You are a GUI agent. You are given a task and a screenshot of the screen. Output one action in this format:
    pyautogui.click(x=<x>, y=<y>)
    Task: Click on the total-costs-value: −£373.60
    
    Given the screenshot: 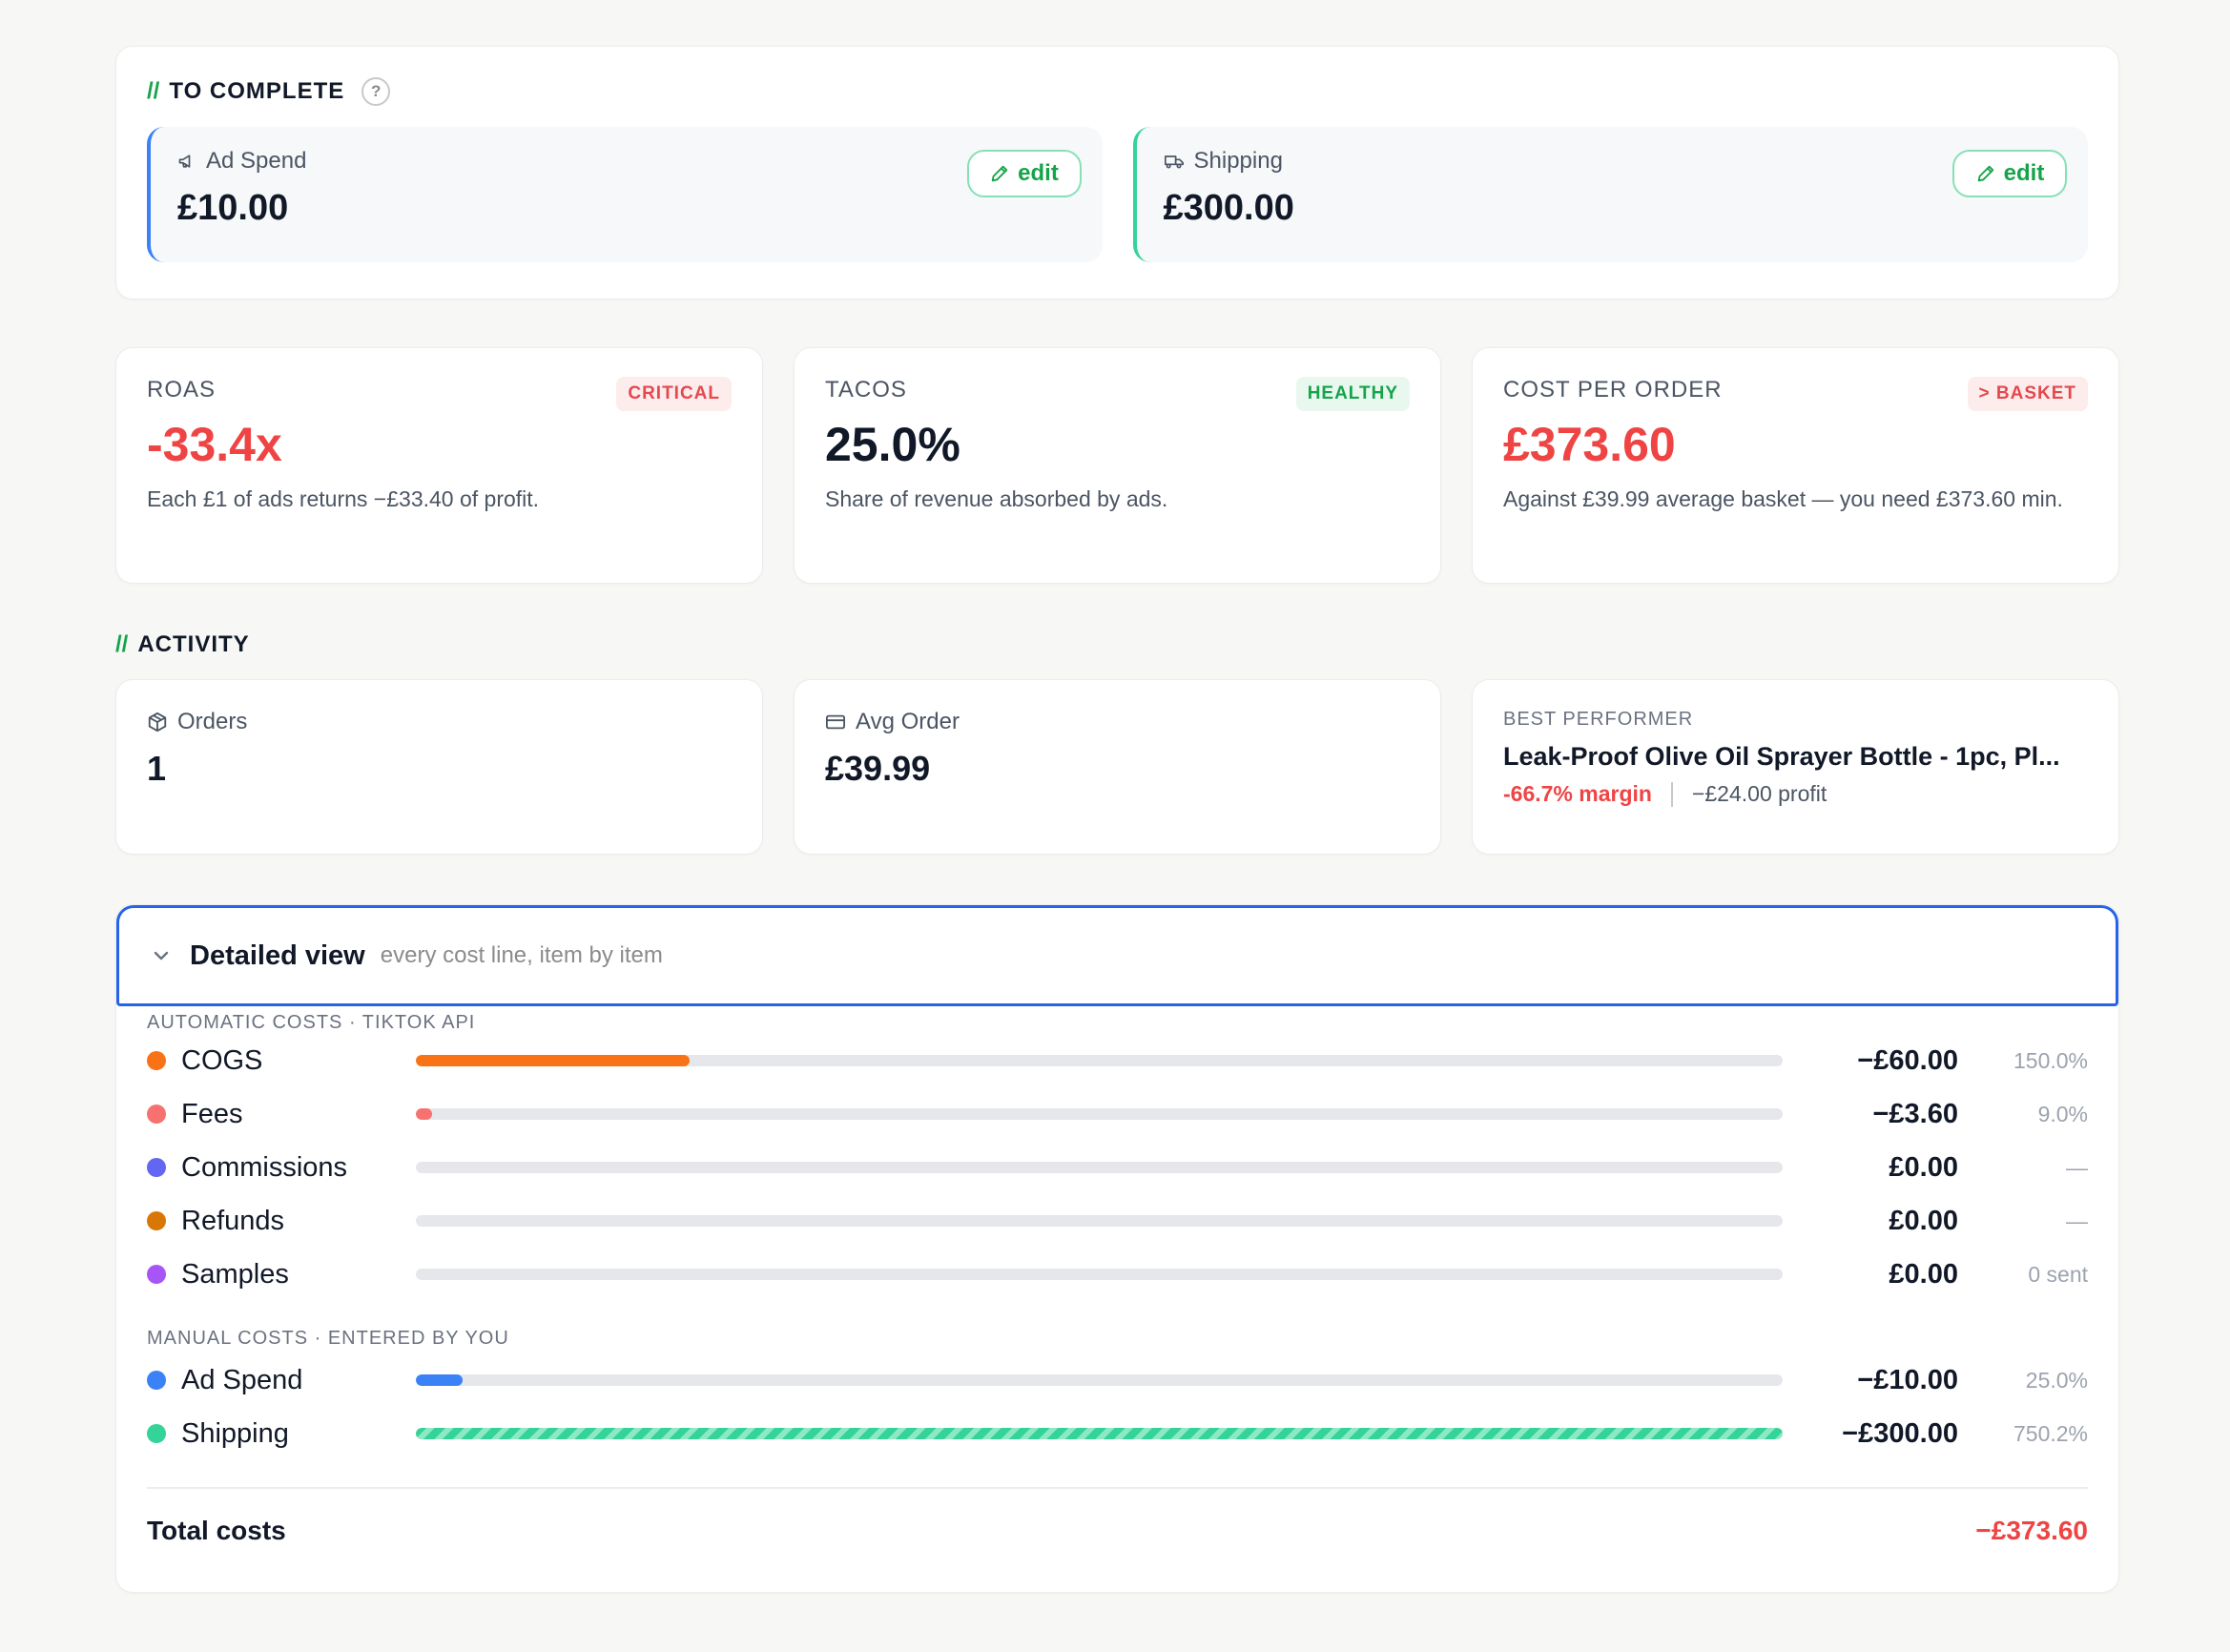 What is the action you would take?
    pyautogui.click(x=2032, y=1530)
    